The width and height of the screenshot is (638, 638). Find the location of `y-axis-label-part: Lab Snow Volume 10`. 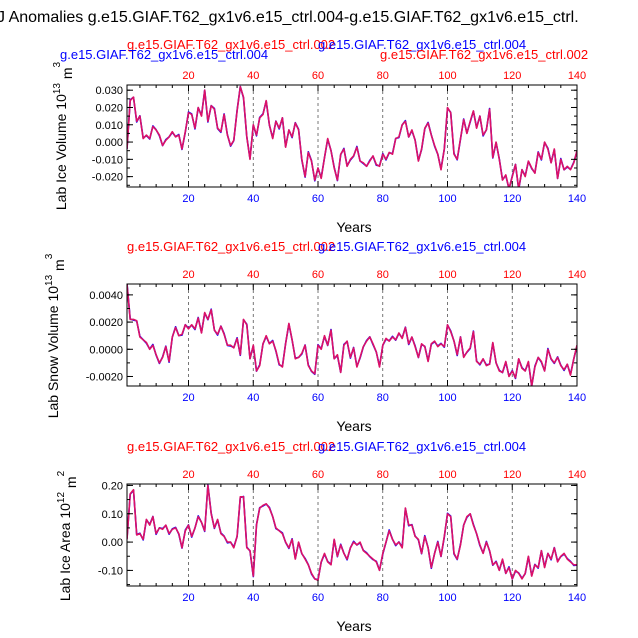

y-axis-label-part: Lab Snow Volume 10 is located at coordinates (53, 352).